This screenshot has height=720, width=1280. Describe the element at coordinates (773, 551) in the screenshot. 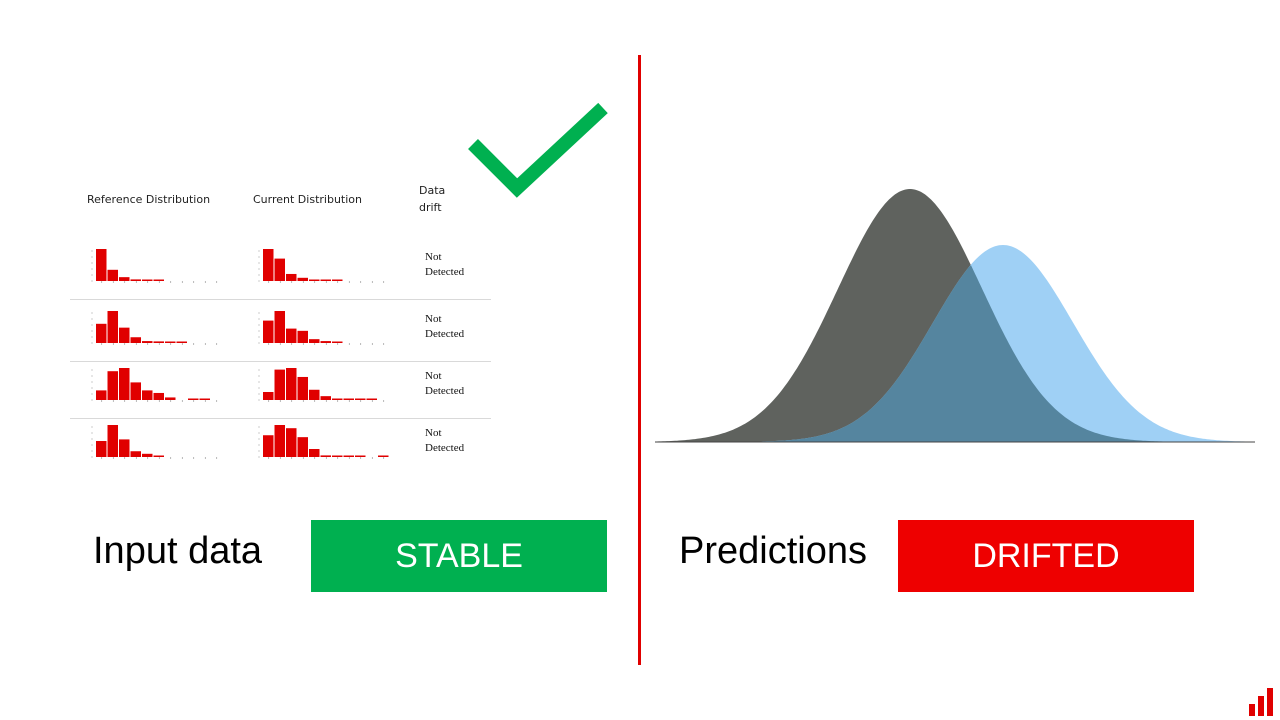

I see `predictions-label: Predictions` at that location.